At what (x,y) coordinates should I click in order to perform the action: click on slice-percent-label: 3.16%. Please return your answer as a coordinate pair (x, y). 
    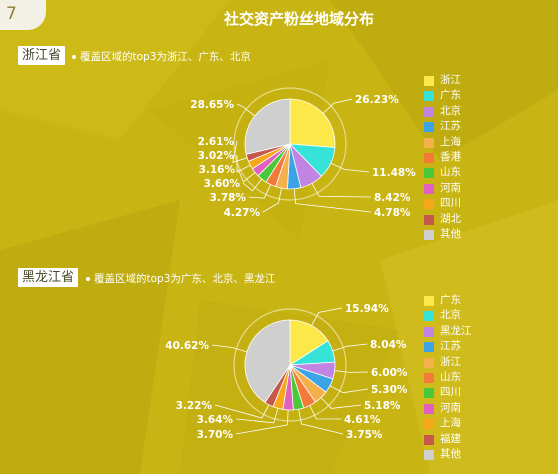
    Looking at the image, I should click on (217, 170).